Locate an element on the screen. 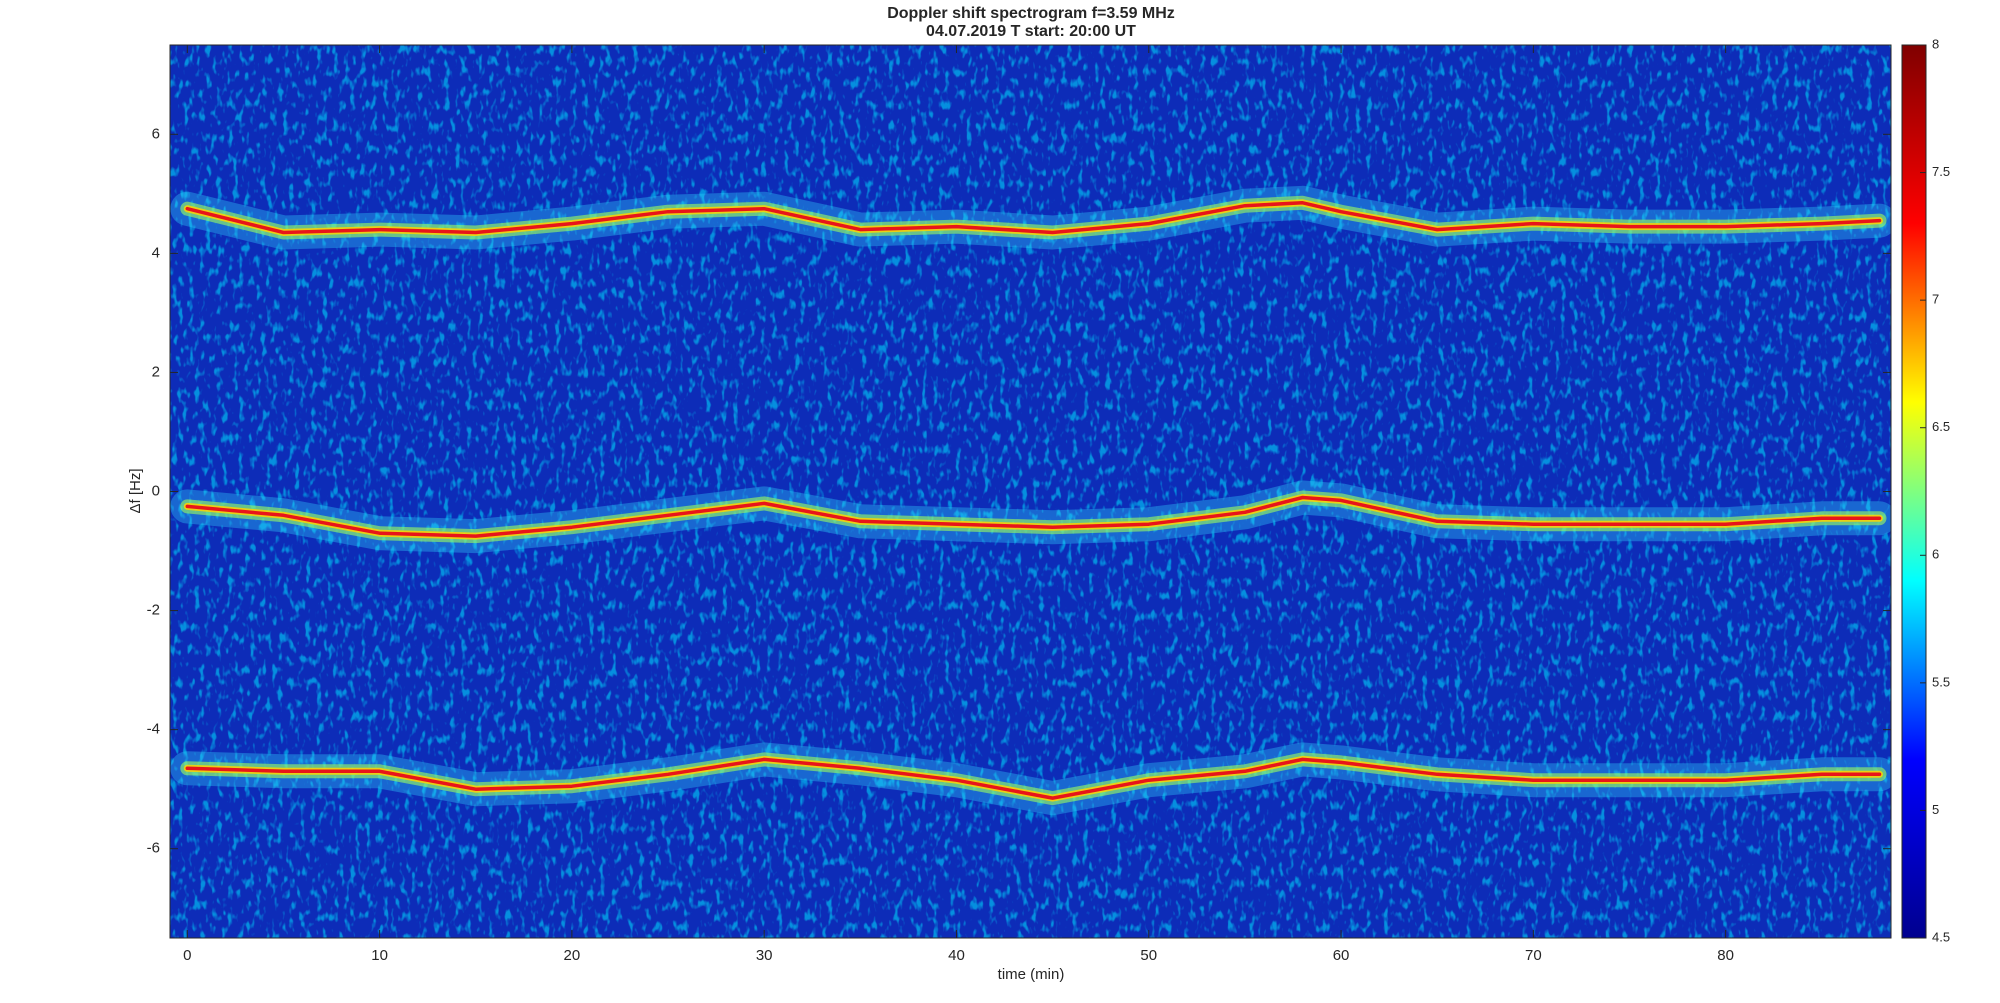 Image resolution: width=2000 pixels, height=1003 pixels. y-tick-label: 6 is located at coordinates (156, 133).